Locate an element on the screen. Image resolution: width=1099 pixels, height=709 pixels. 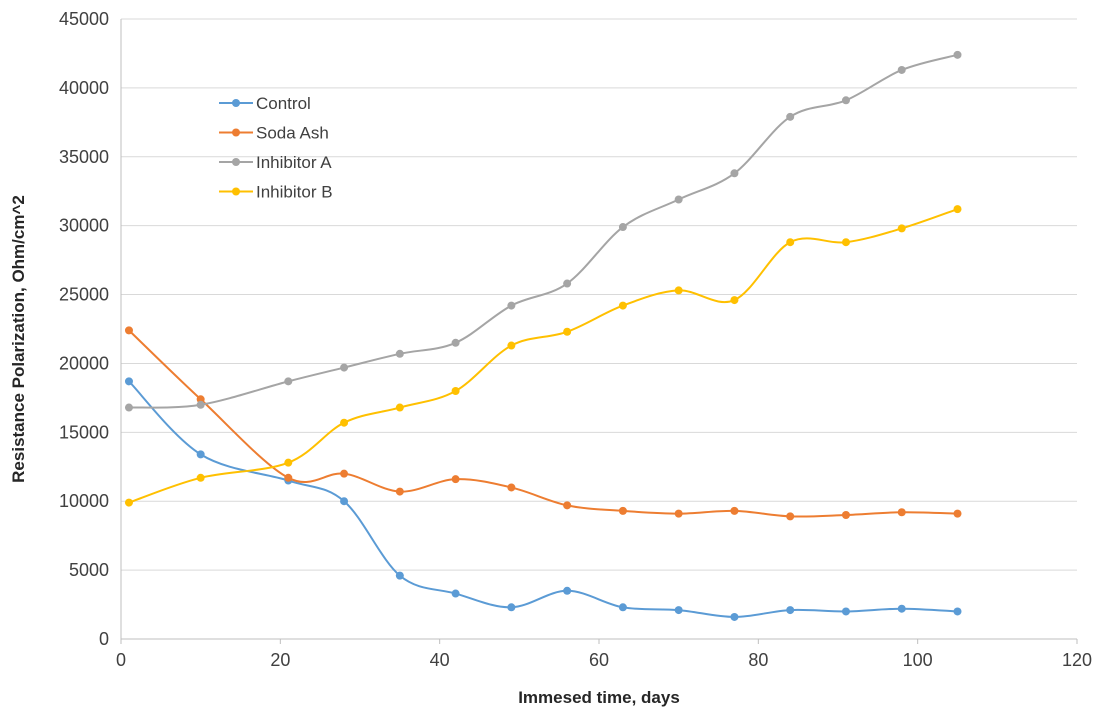
y-tick-label: 45000 is located at coordinates (84, 19).